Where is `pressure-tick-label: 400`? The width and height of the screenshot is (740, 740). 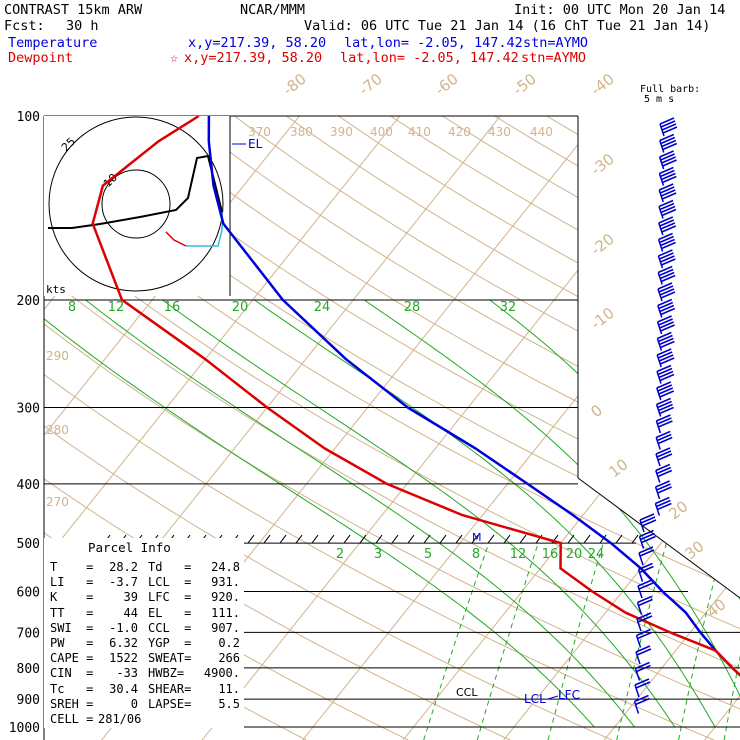
pressure-tick-label: 400 is located at coordinates (28, 485).